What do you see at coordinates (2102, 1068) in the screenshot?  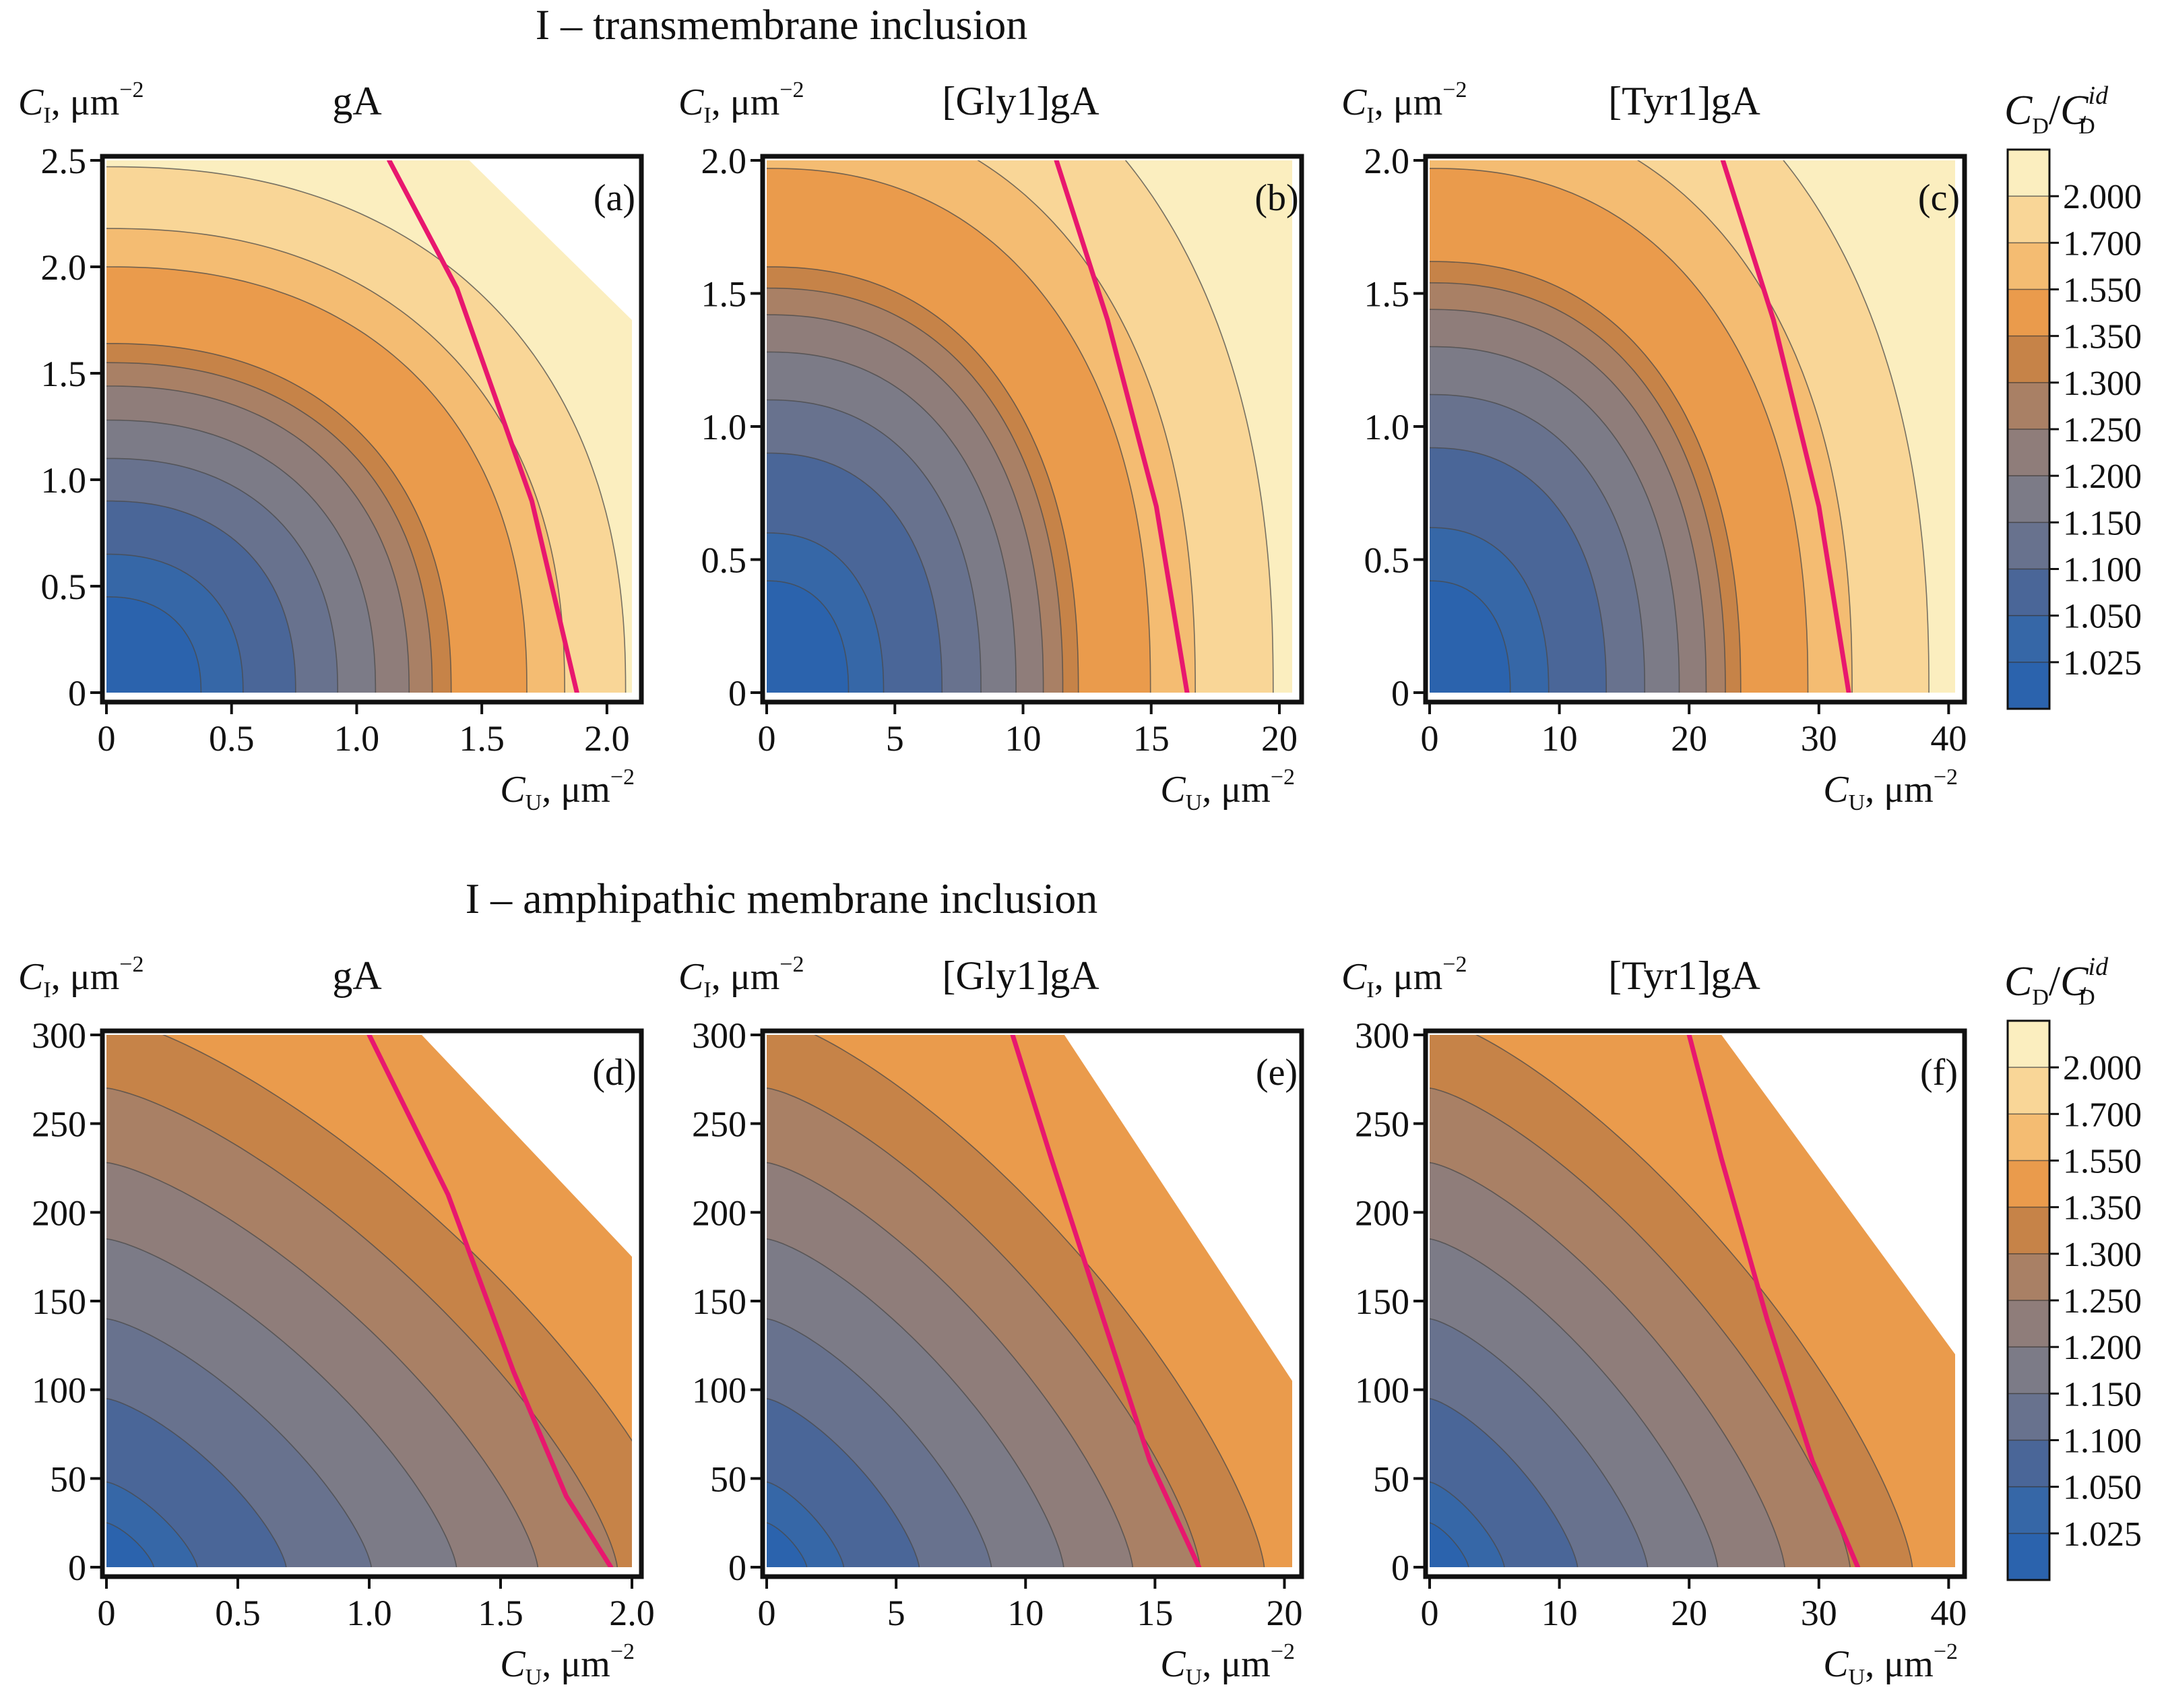 I see `colorbar-tick-label: 2.000` at bounding box center [2102, 1068].